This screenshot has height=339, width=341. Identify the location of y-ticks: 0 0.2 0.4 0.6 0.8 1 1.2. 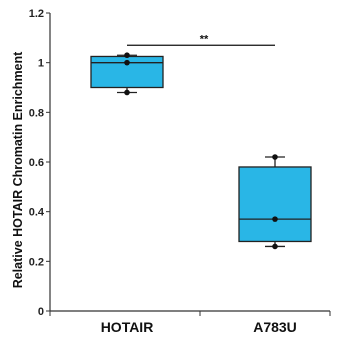
(39, 163).